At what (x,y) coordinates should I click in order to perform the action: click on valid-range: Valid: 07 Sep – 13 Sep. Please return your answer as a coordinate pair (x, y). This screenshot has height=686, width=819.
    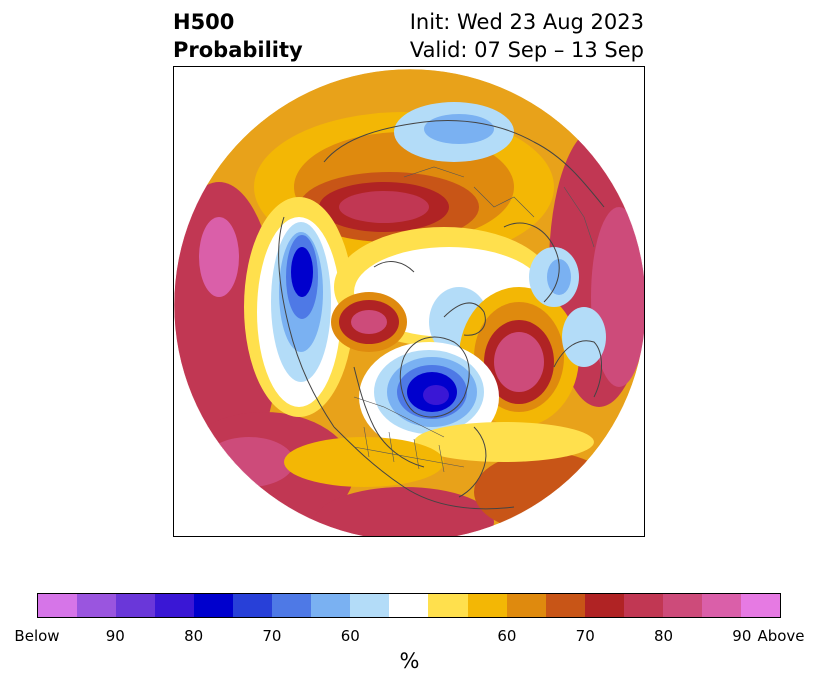
    Looking at the image, I should click on (526, 50).